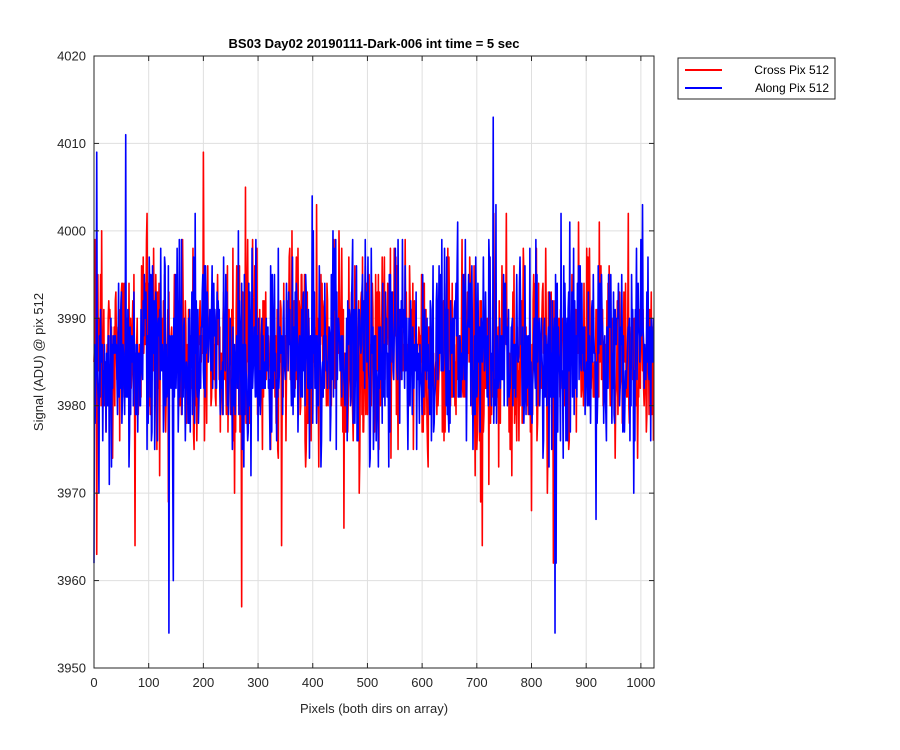 The image size is (900, 750). I want to click on x-tick-label: 600, so click(422, 682).